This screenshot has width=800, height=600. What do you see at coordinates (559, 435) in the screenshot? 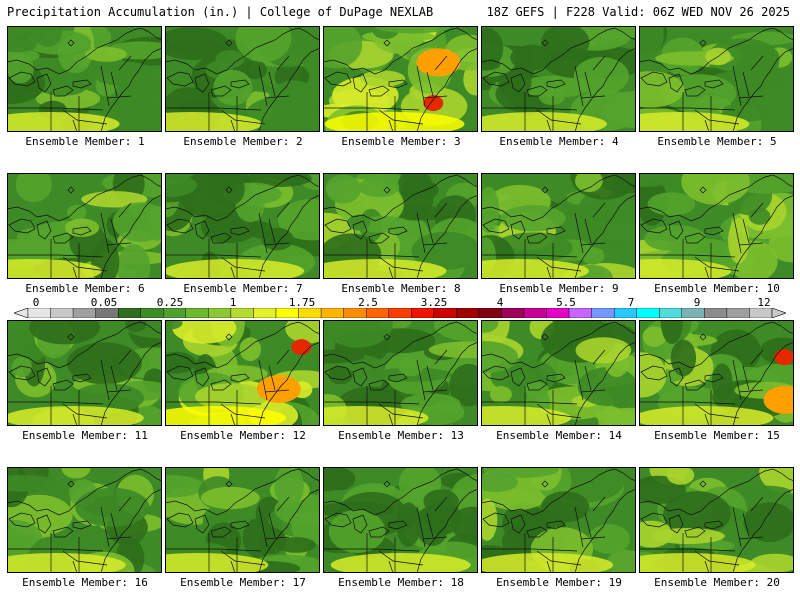
I see `member-label-14: Ensemble Member: 14` at bounding box center [559, 435].